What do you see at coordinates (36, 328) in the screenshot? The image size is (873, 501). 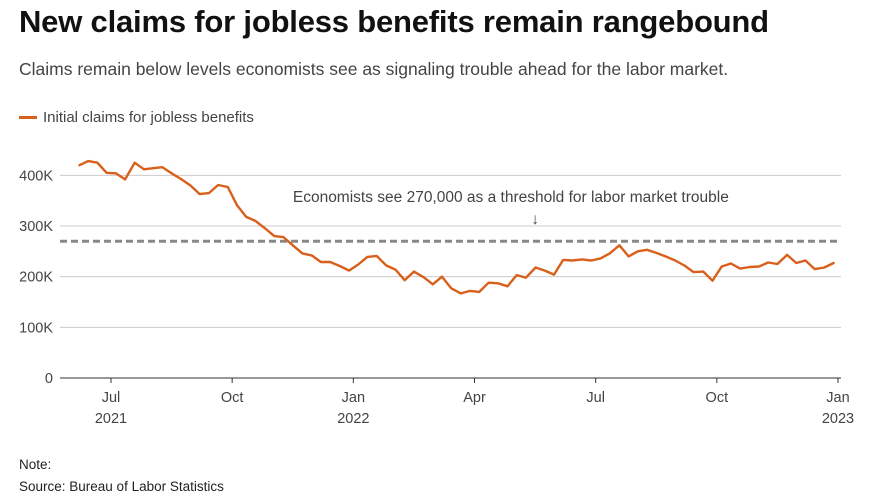 I see `y-tick-label: 100K` at bounding box center [36, 328].